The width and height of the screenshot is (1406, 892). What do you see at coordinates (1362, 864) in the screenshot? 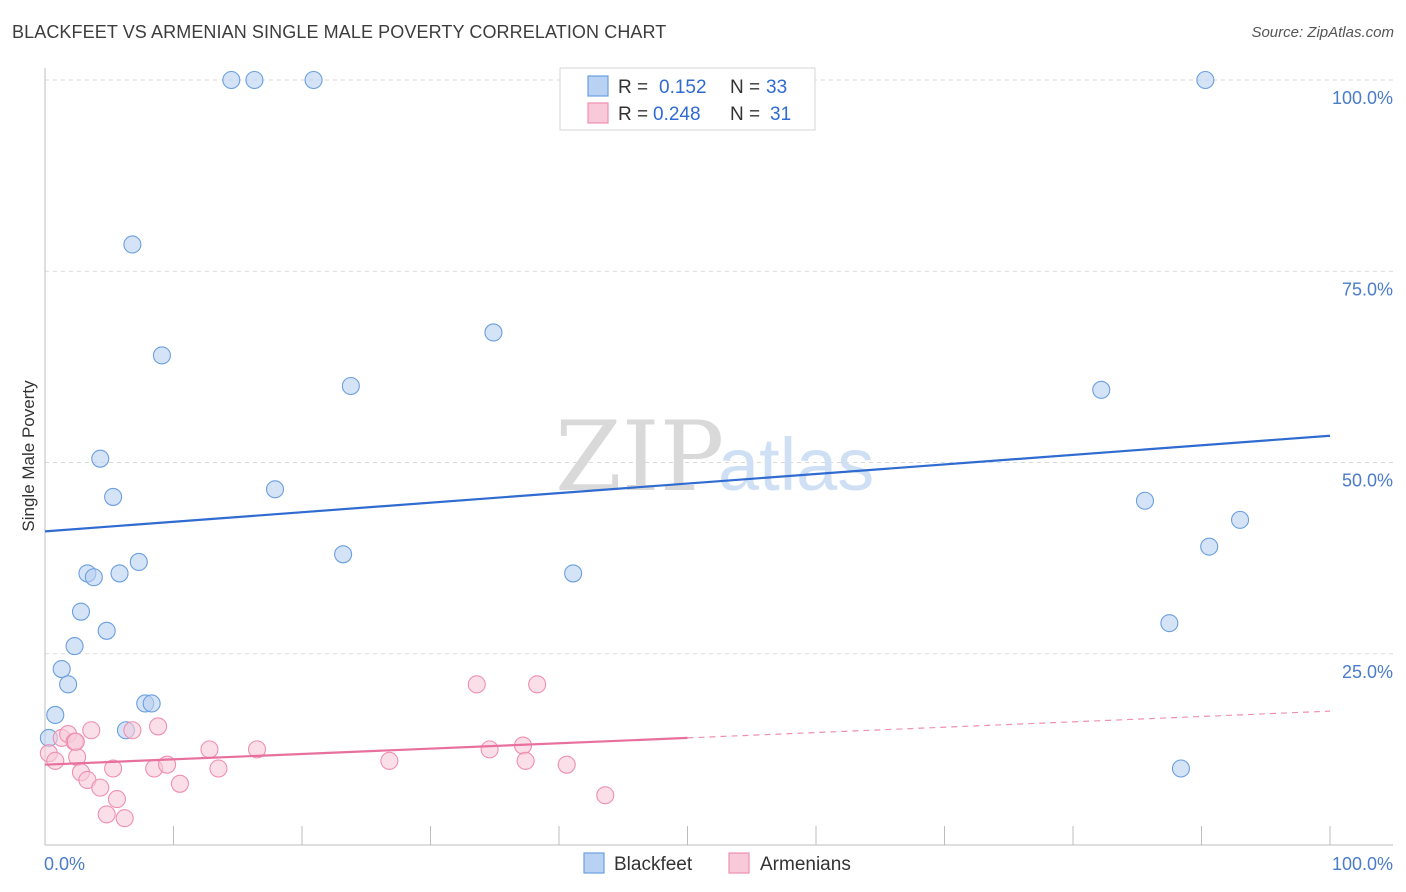
I see `x-tick-label: 100.0%` at bounding box center [1362, 864].